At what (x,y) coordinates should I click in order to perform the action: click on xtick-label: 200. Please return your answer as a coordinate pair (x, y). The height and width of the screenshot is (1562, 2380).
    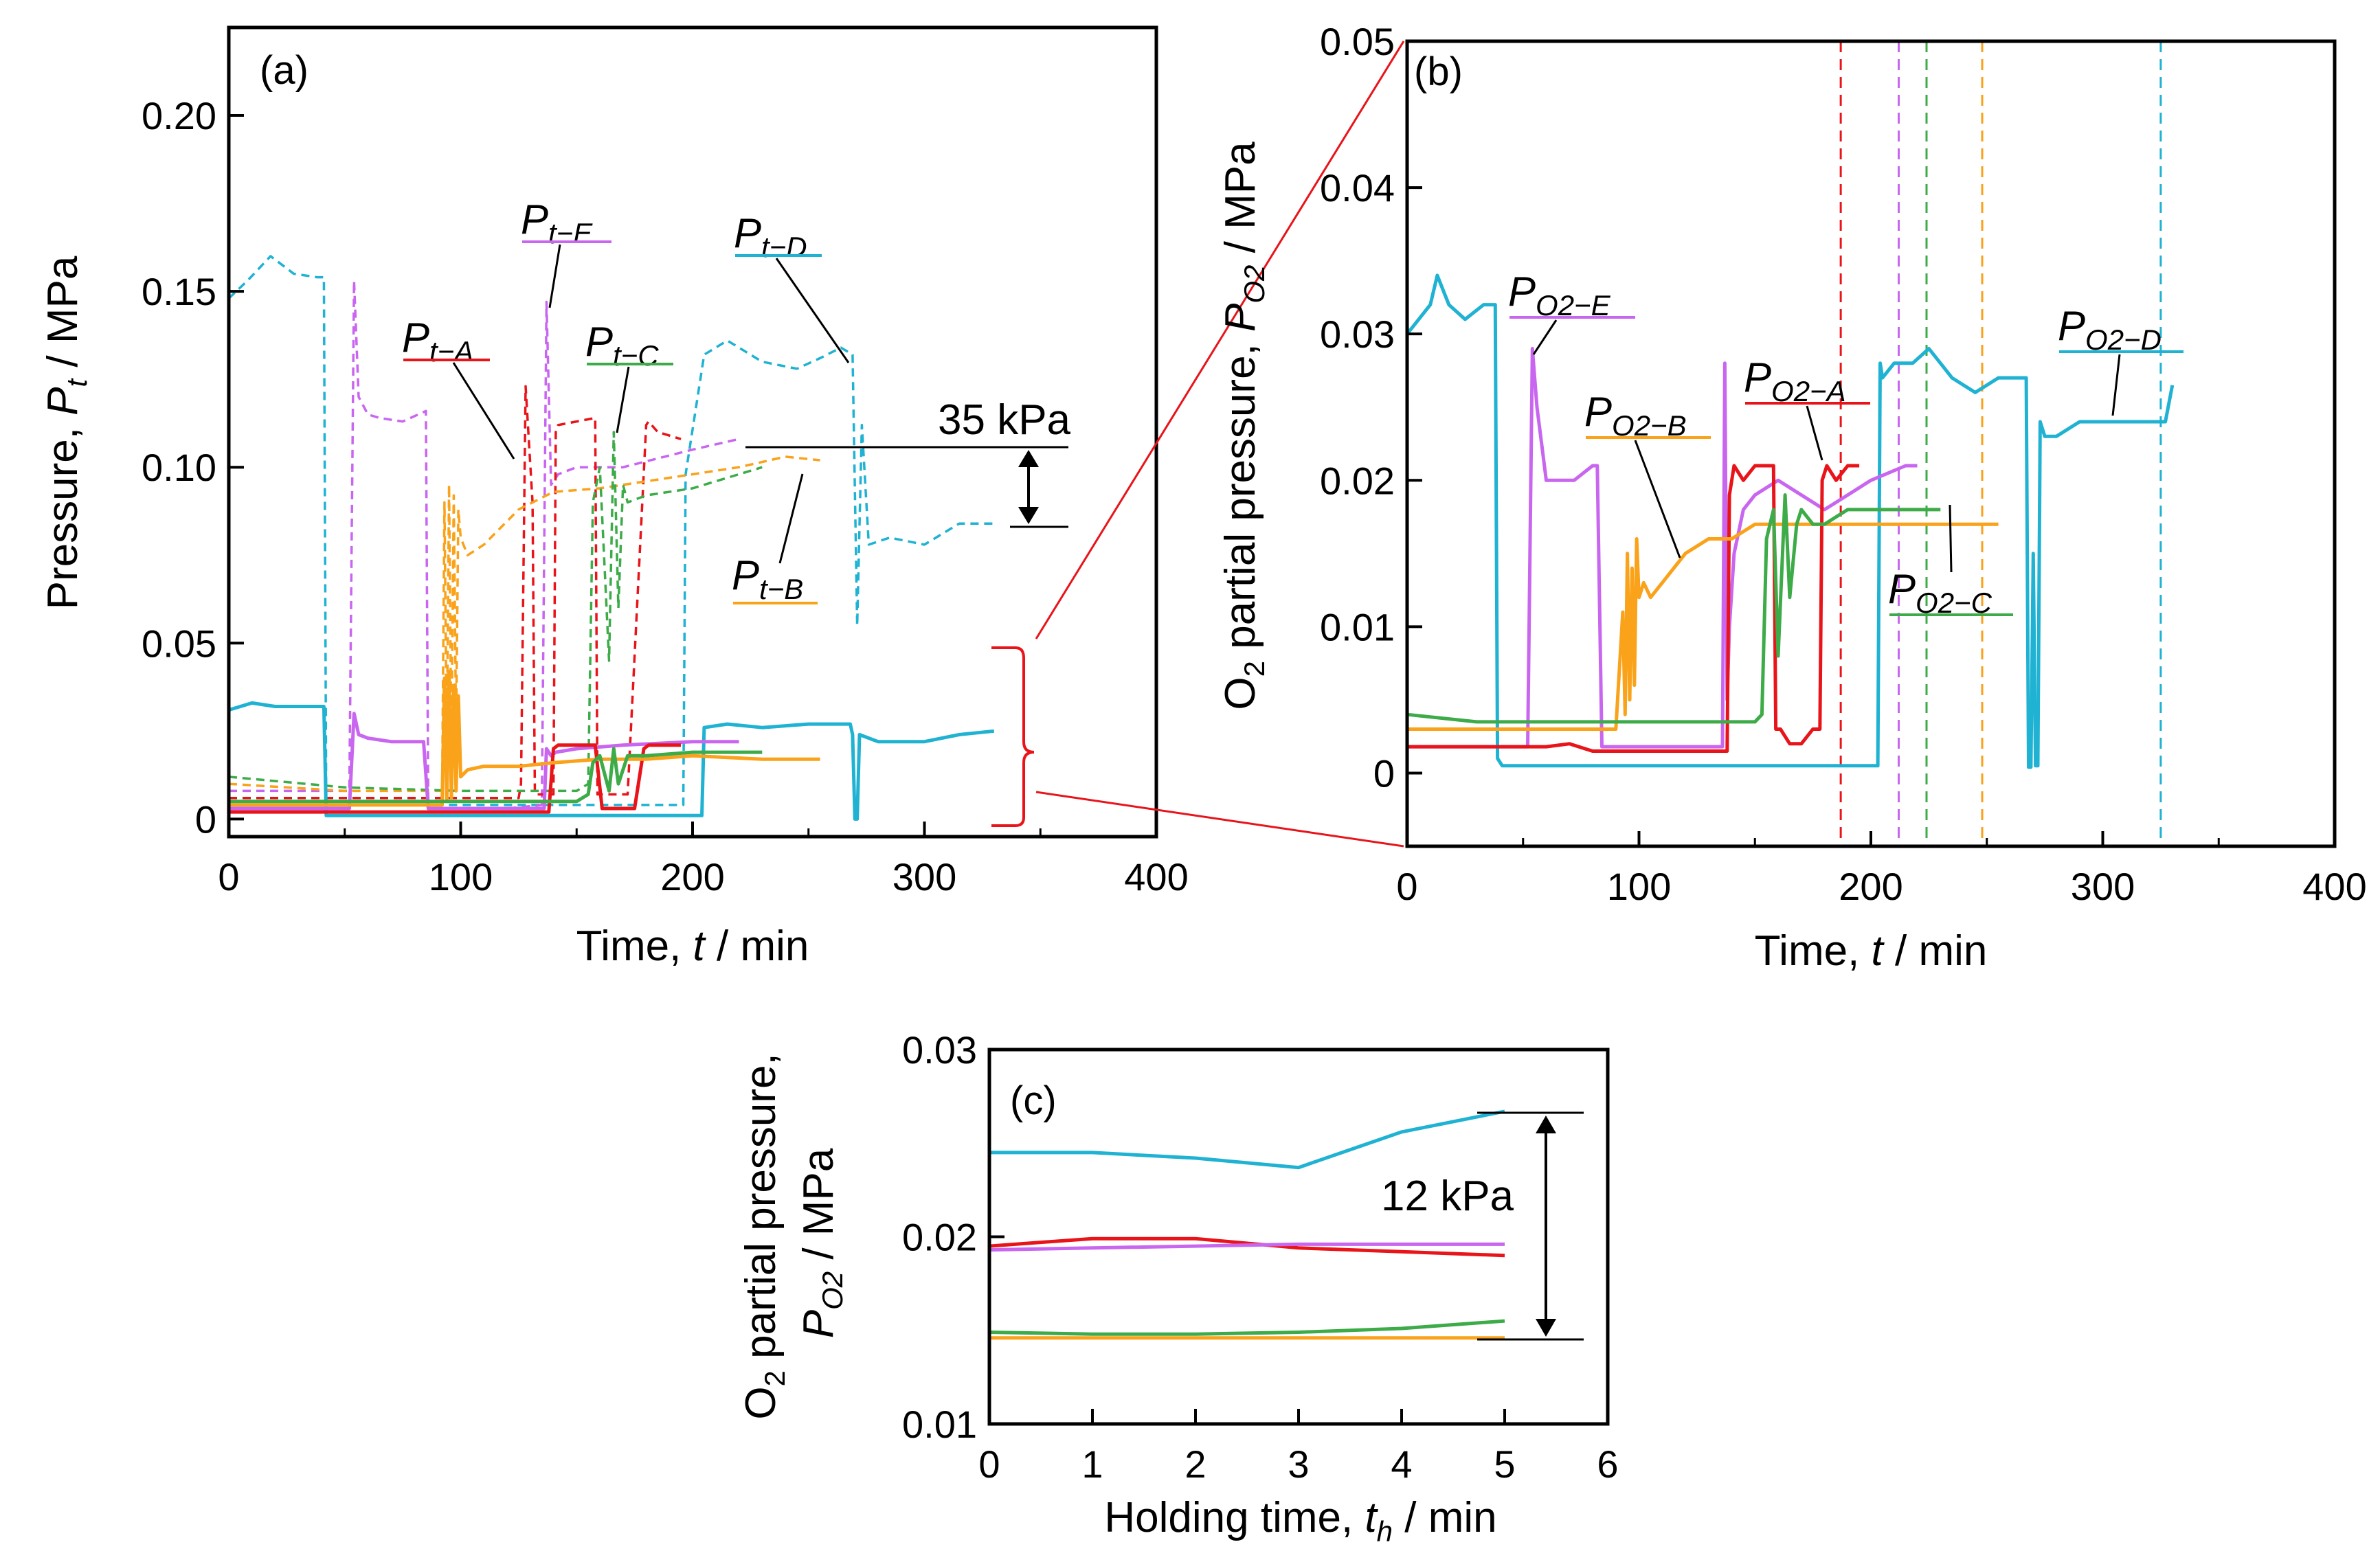
    Looking at the image, I should click on (692, 876).